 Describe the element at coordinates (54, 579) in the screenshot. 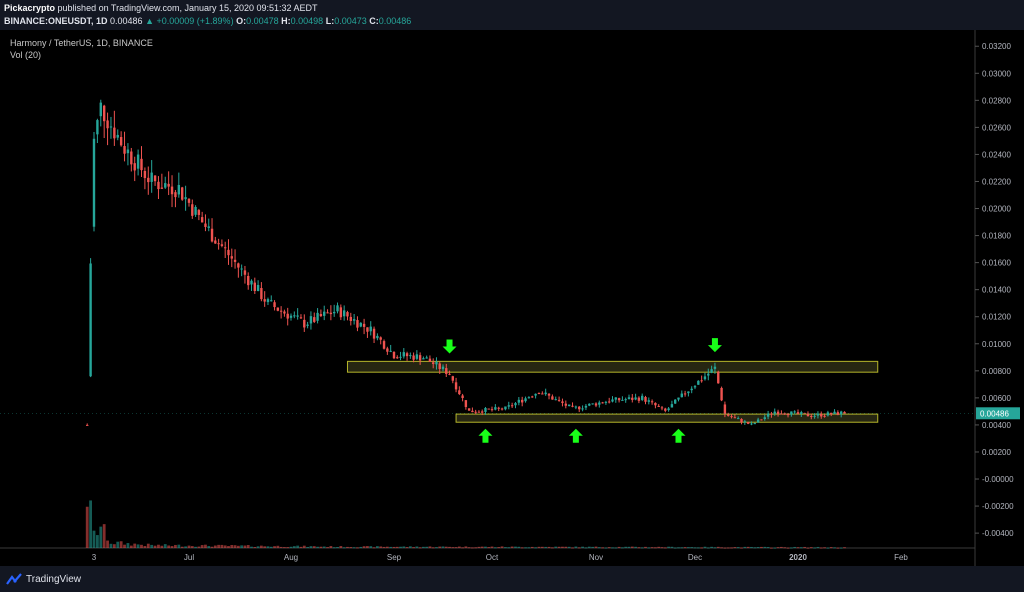

I see `brand-label: TradingView` at that location.